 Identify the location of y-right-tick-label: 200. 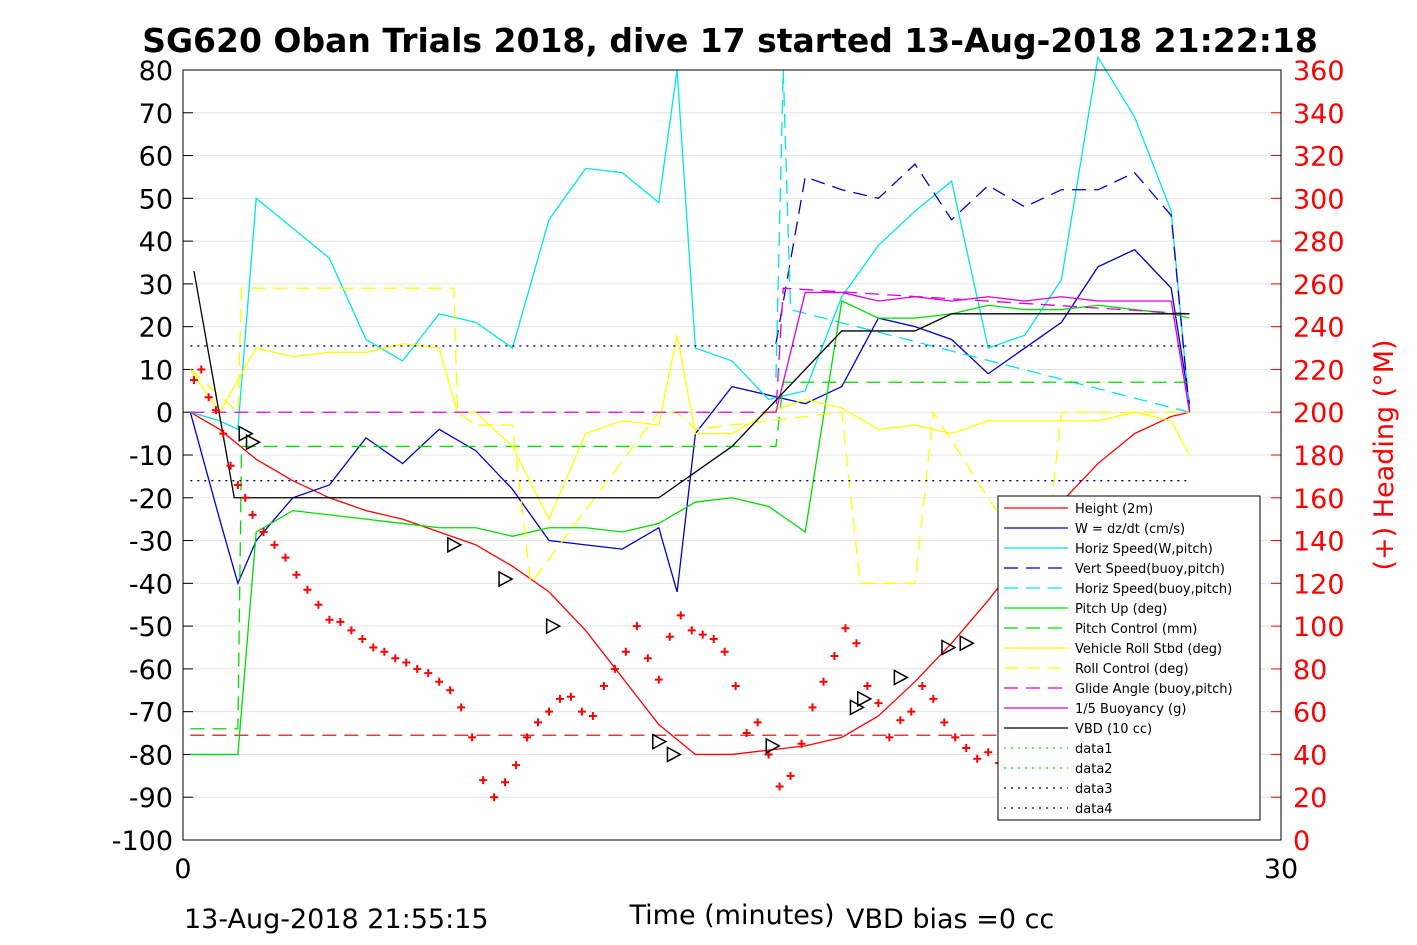
(1319, 413).